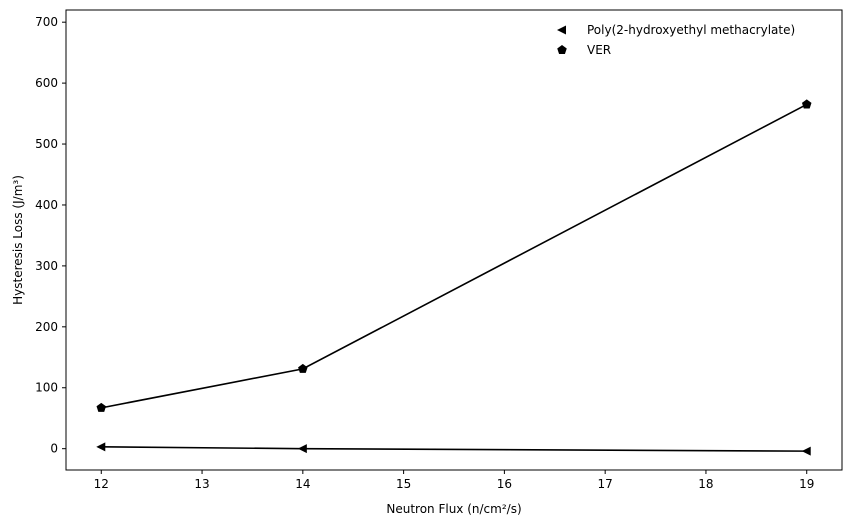 The image size is (850, 525). What do you see at coordinates (691, 30) in the screenshot?
I see `legend-label: Poly(2-hydroxyethyl methacrylate)` at bounding box center [691, 30].